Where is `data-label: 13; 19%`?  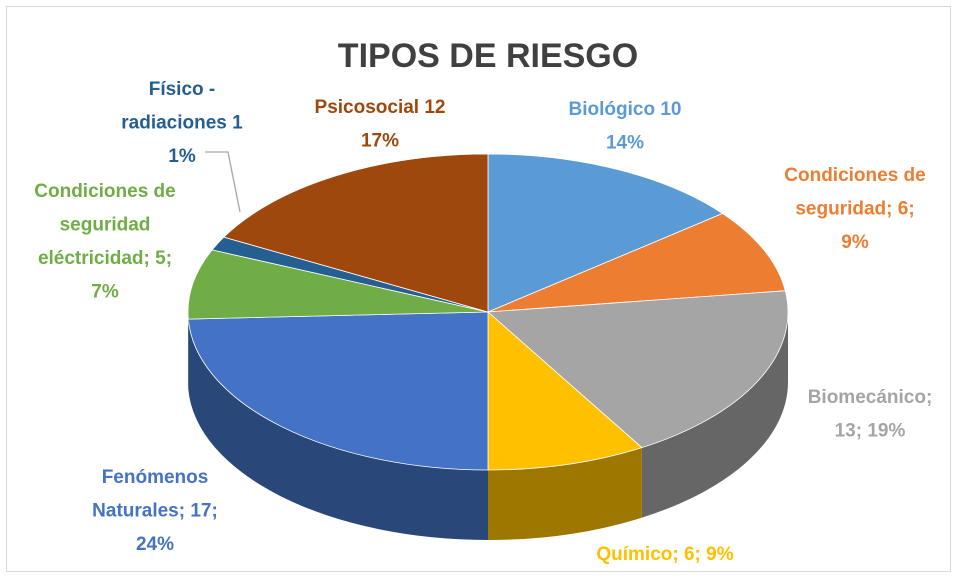
data-label: 13; 19% is located at coordinates (870, 431).